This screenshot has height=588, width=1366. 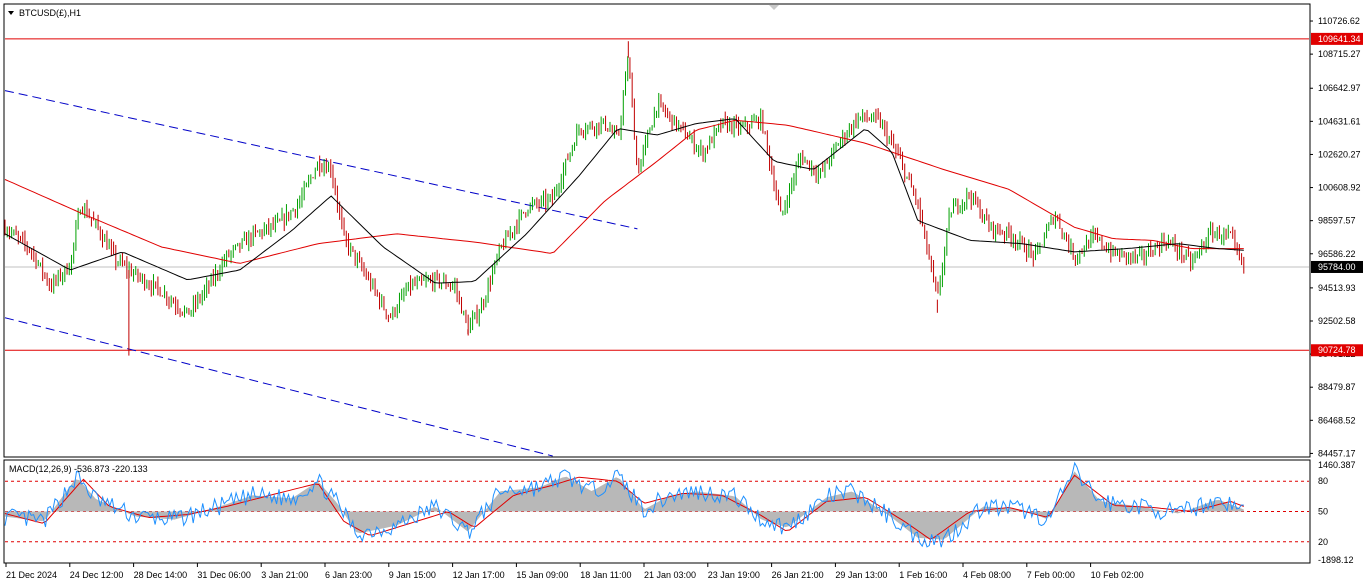 I want to click on symbol-title: BTCUSD(£),H1, so click(x=50, y=13).